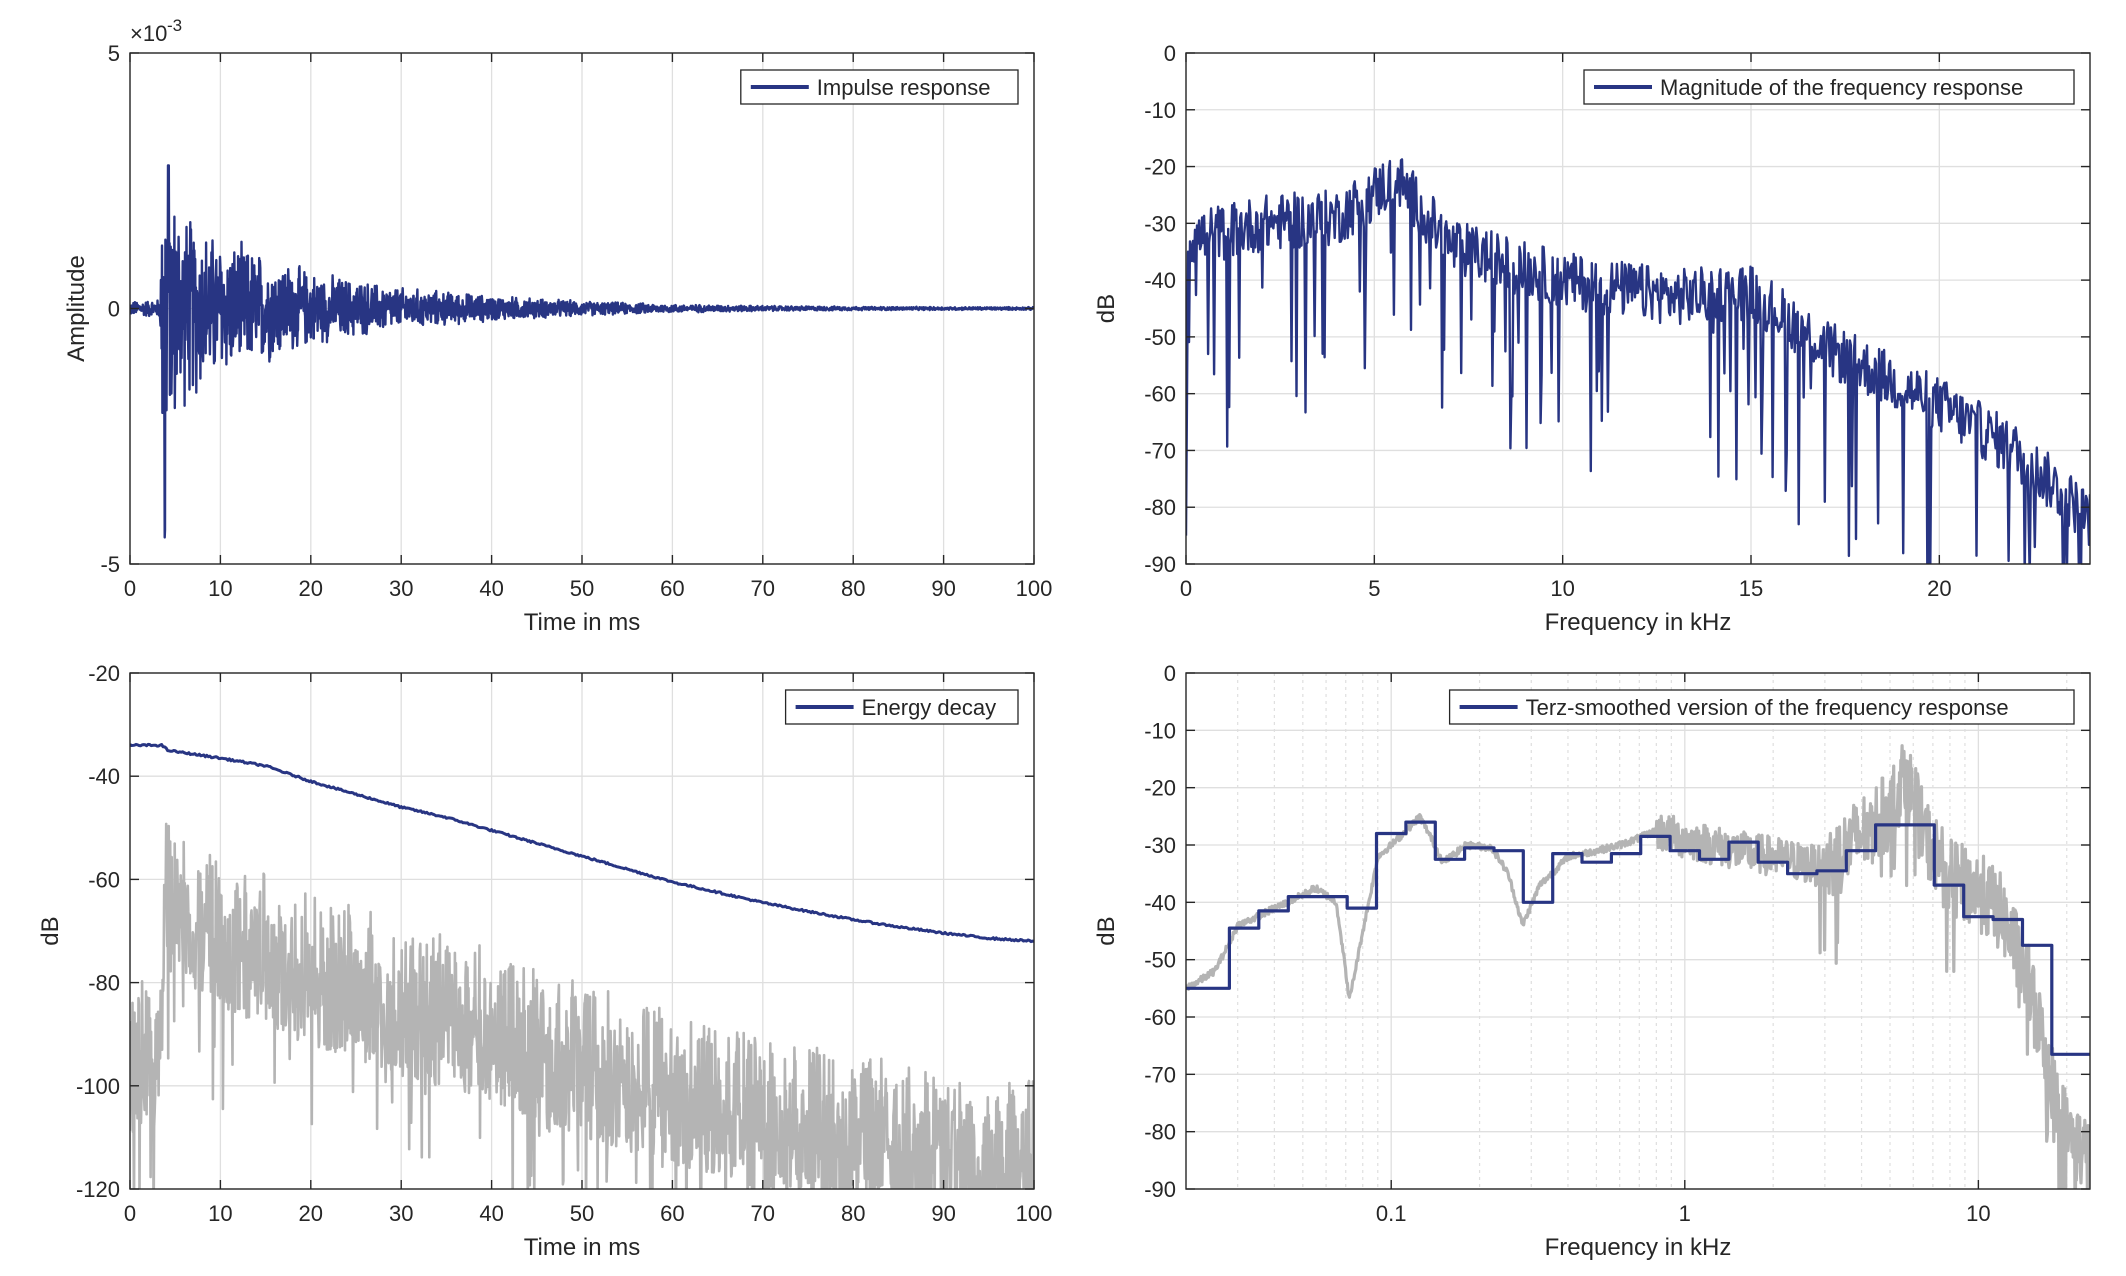 This screenshot has width=2126, height=1276. Describe the element at coordinates (76, 308) in the screenshot. I see `y-axis-label: Amplitude` at that location.